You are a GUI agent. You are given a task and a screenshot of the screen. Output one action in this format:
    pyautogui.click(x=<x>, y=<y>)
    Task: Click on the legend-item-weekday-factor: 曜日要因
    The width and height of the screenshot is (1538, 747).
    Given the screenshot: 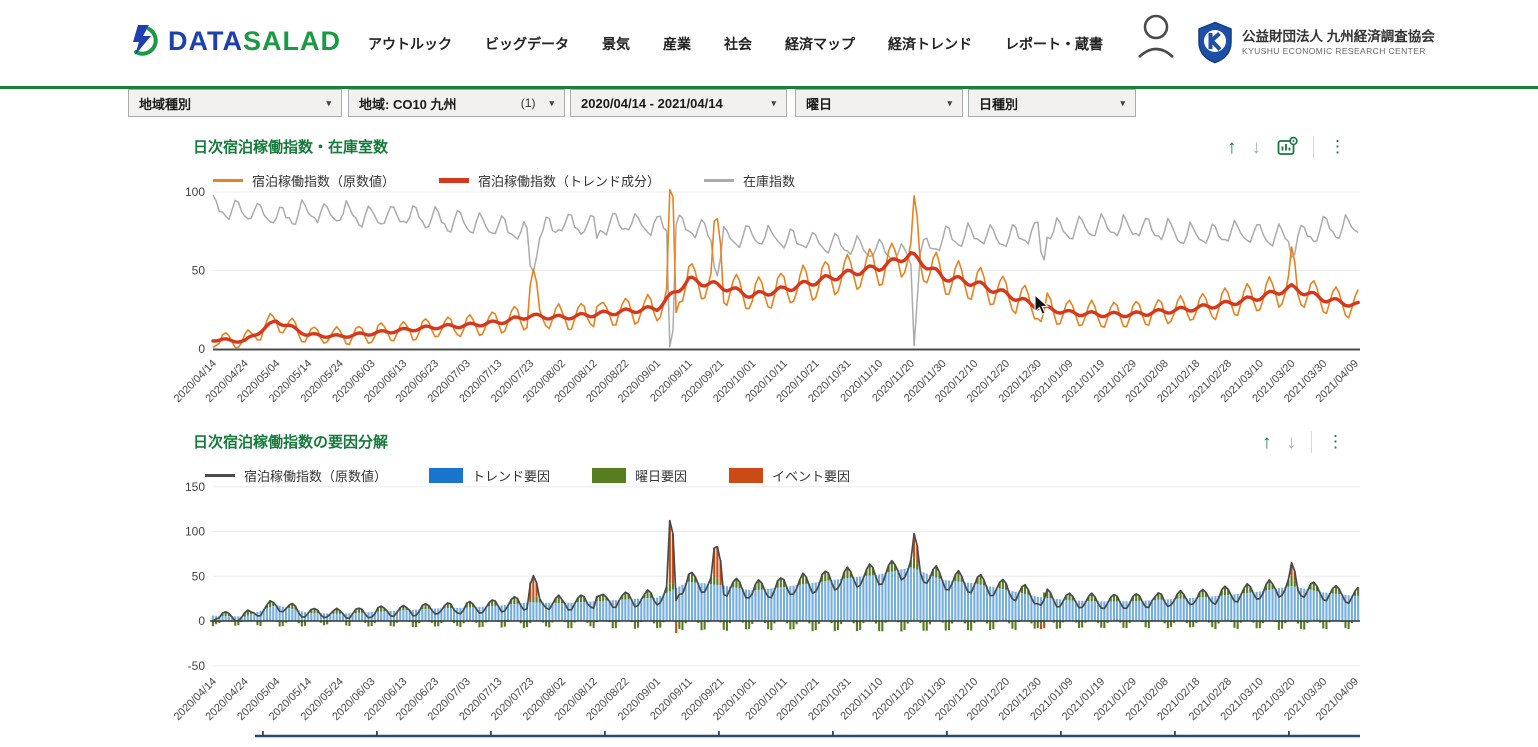 What is the action you would take?
    pyautogui.click(x=639, y=475)
    